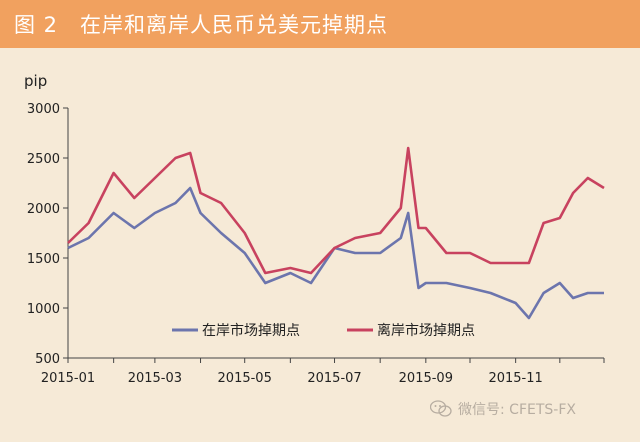 This screenshot has width=640, height=442. I want to click on watermark-text: 微信号: CFETS-FX, so click(517, 410).